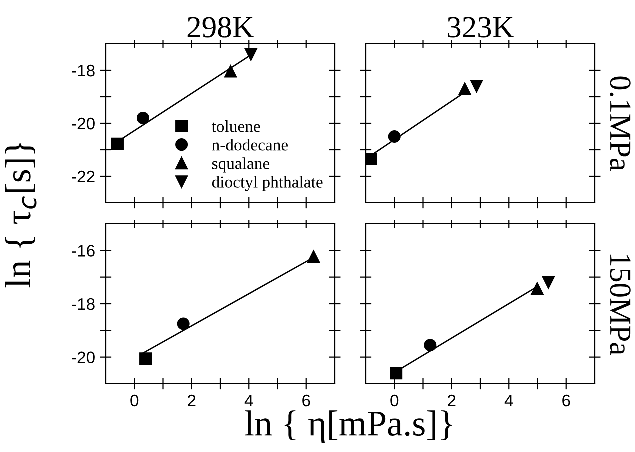 This screenshot has width=635, height=452. Describe the element at coordinates (267, 184) in the screenshot. I see `legend-label: dioctyl phthalate` at that location.